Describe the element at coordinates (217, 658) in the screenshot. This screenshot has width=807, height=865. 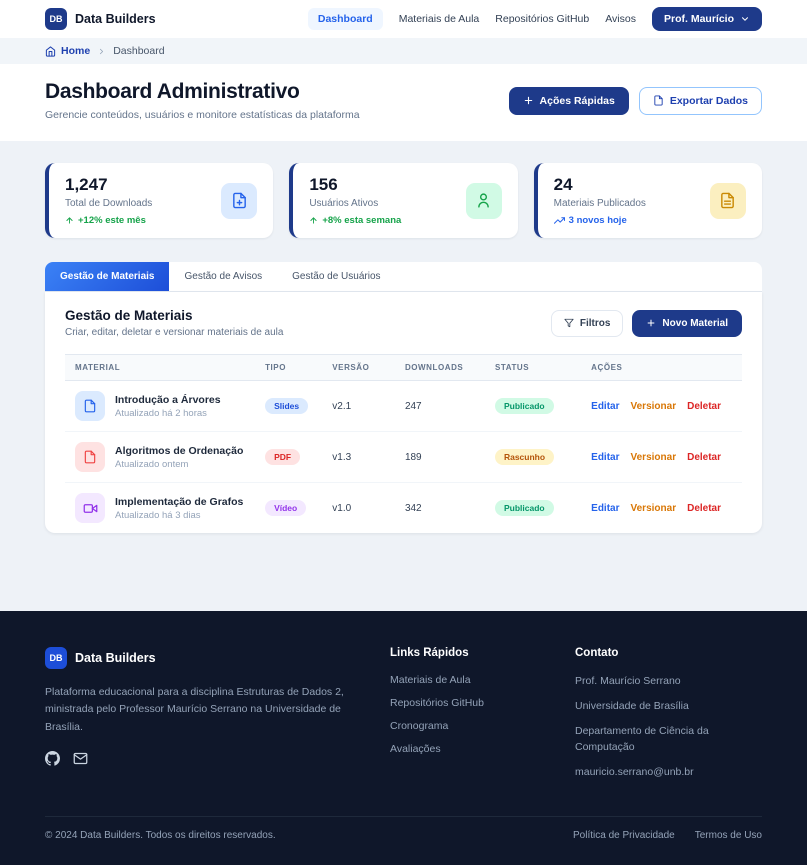
I see `footer-brand: DB Data Builders` at that location.